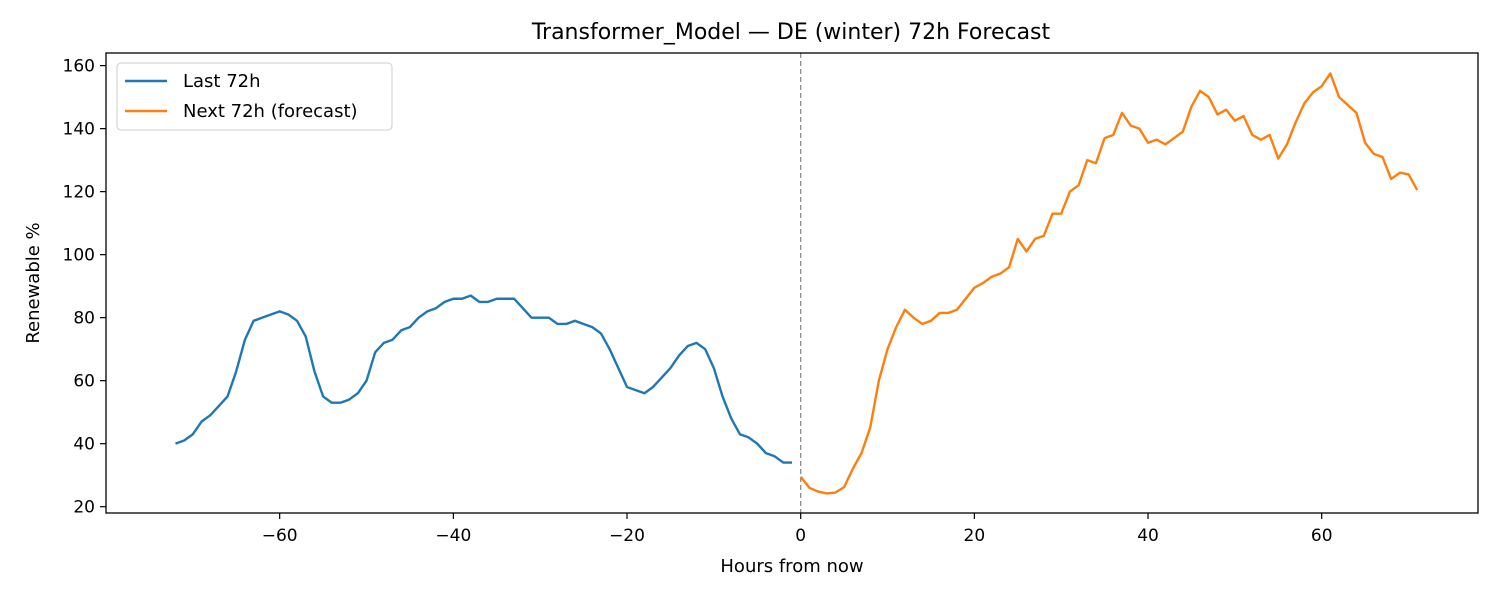  What do you see at coordinates (627, 536) in the screenshot?
I see `x-tick-label: −20` at bounding box center [627, 536].